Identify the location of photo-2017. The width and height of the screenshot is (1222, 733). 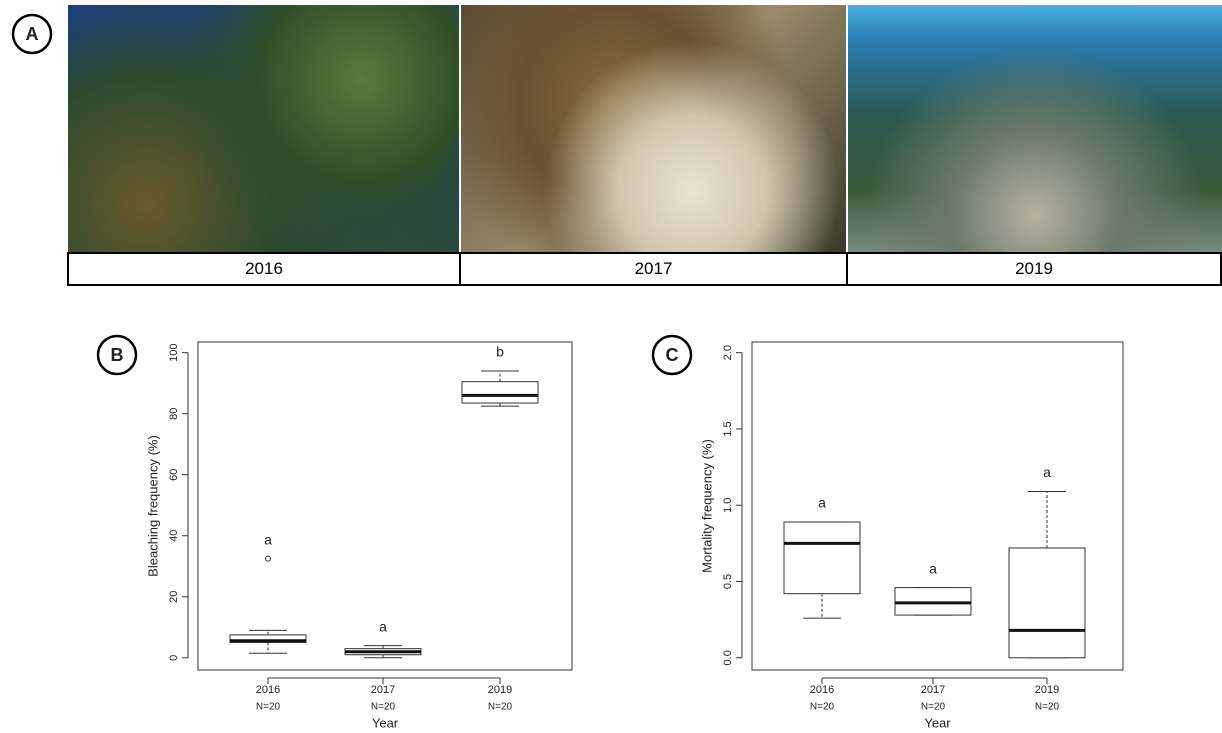
(653, 128).